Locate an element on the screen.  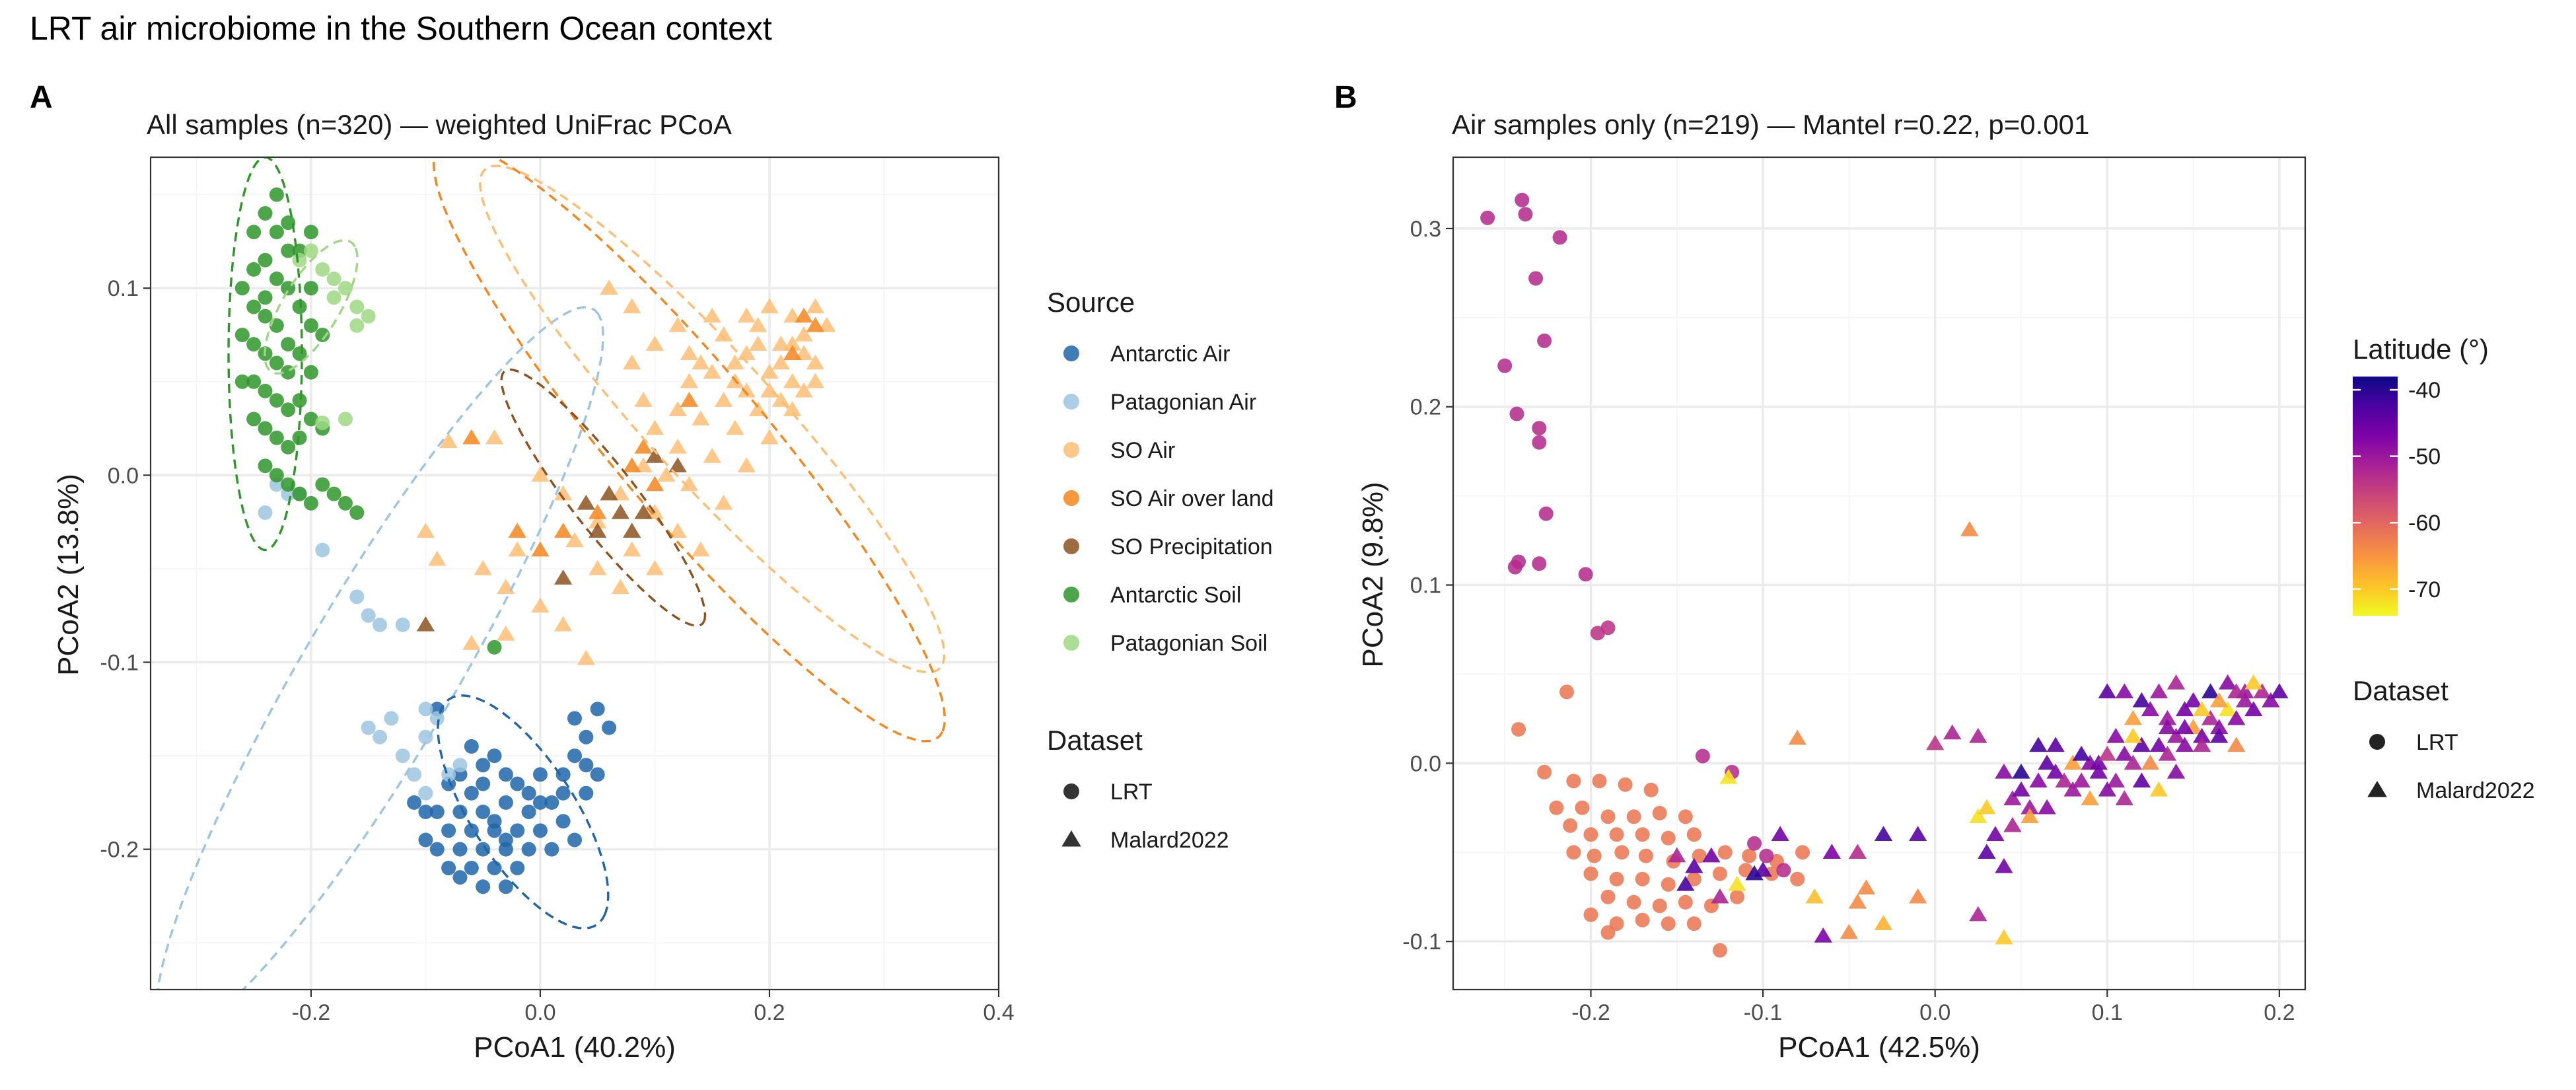
panel-a-x-axis-title: PCoA1 (40.2%) is located at coordinates (575, 1048).